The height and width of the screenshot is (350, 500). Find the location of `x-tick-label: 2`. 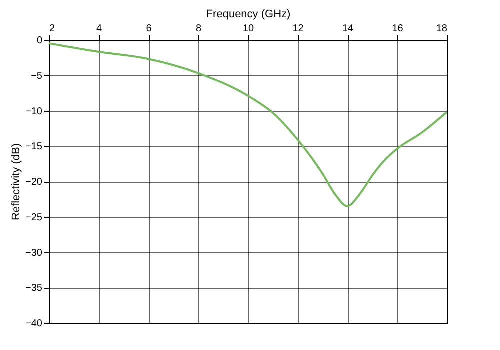

x-tick-label: 2 is located at coordinates (53, 29).